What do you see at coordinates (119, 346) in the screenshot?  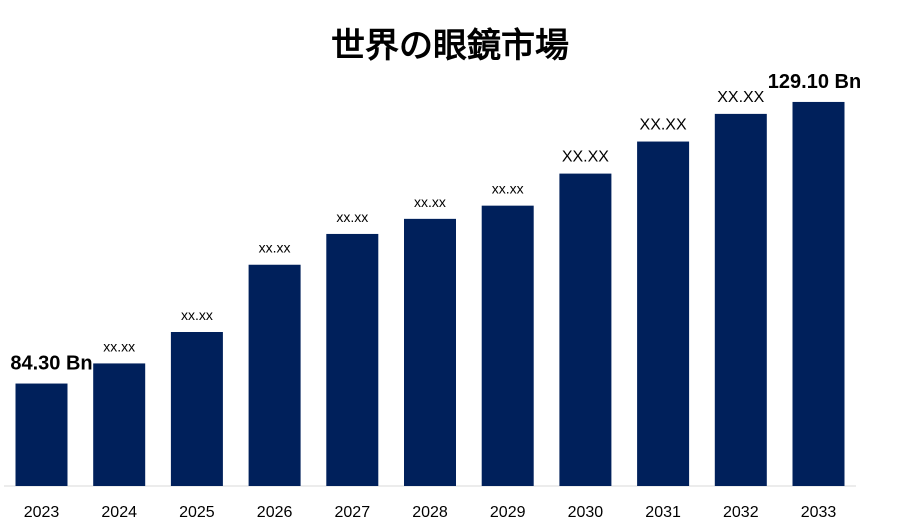 I see `data-label-2024: xx.xx` at bounding box center [119, 346].